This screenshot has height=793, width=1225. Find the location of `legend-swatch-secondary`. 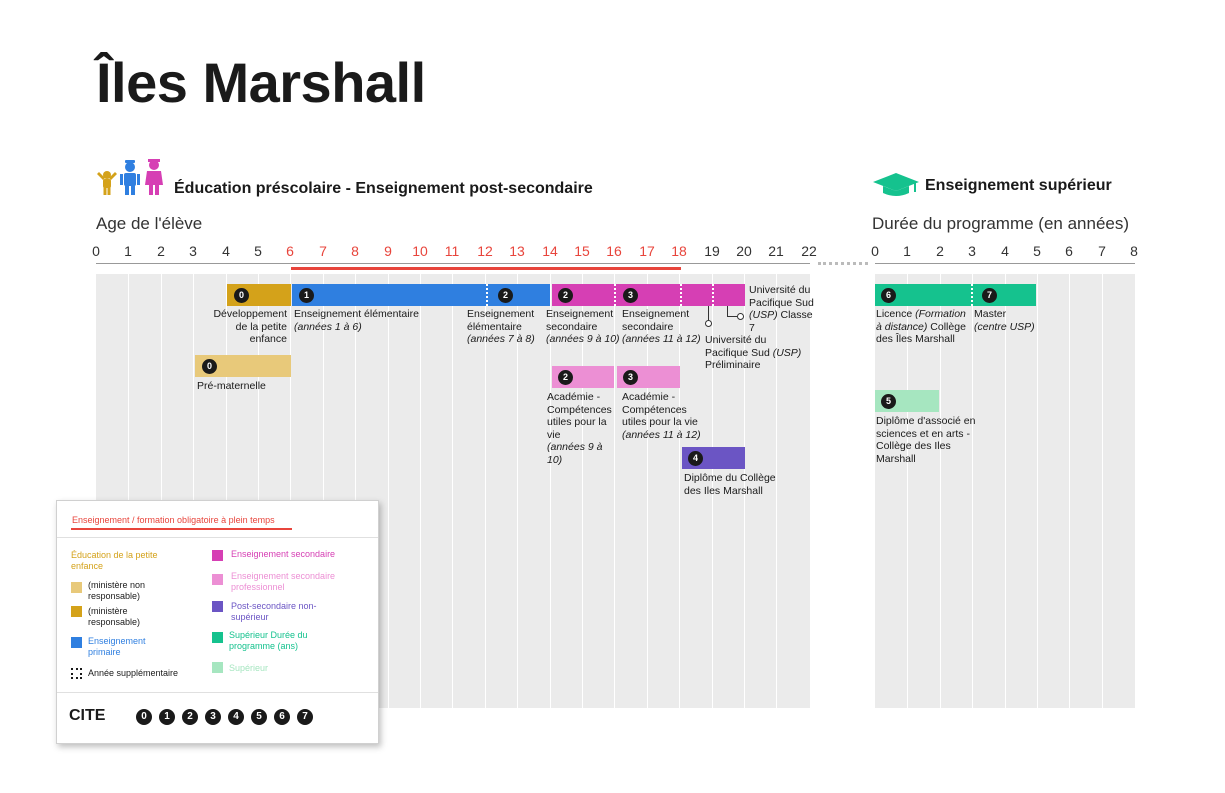

legend-swatch-secondary is located at coordinates (217, 555).